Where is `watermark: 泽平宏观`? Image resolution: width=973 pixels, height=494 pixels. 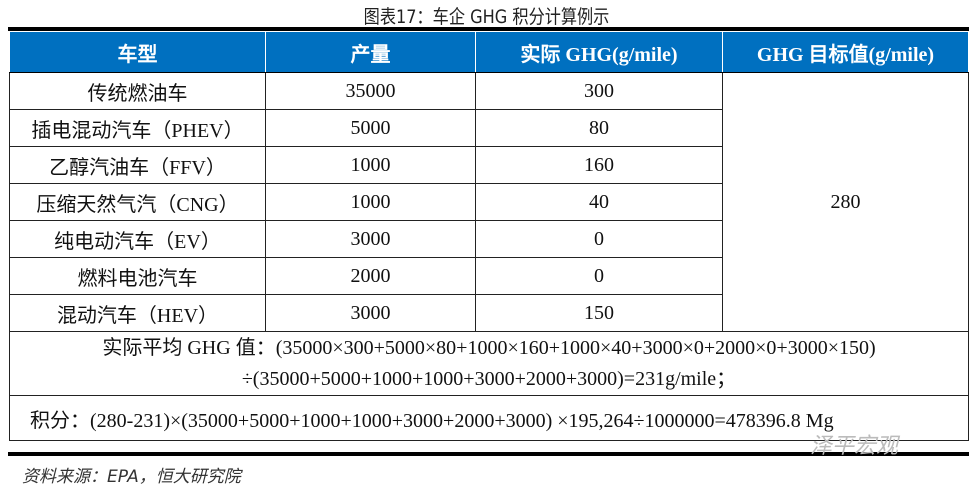 watermark: 泽平宏观 is located at coordinates (854, 446).